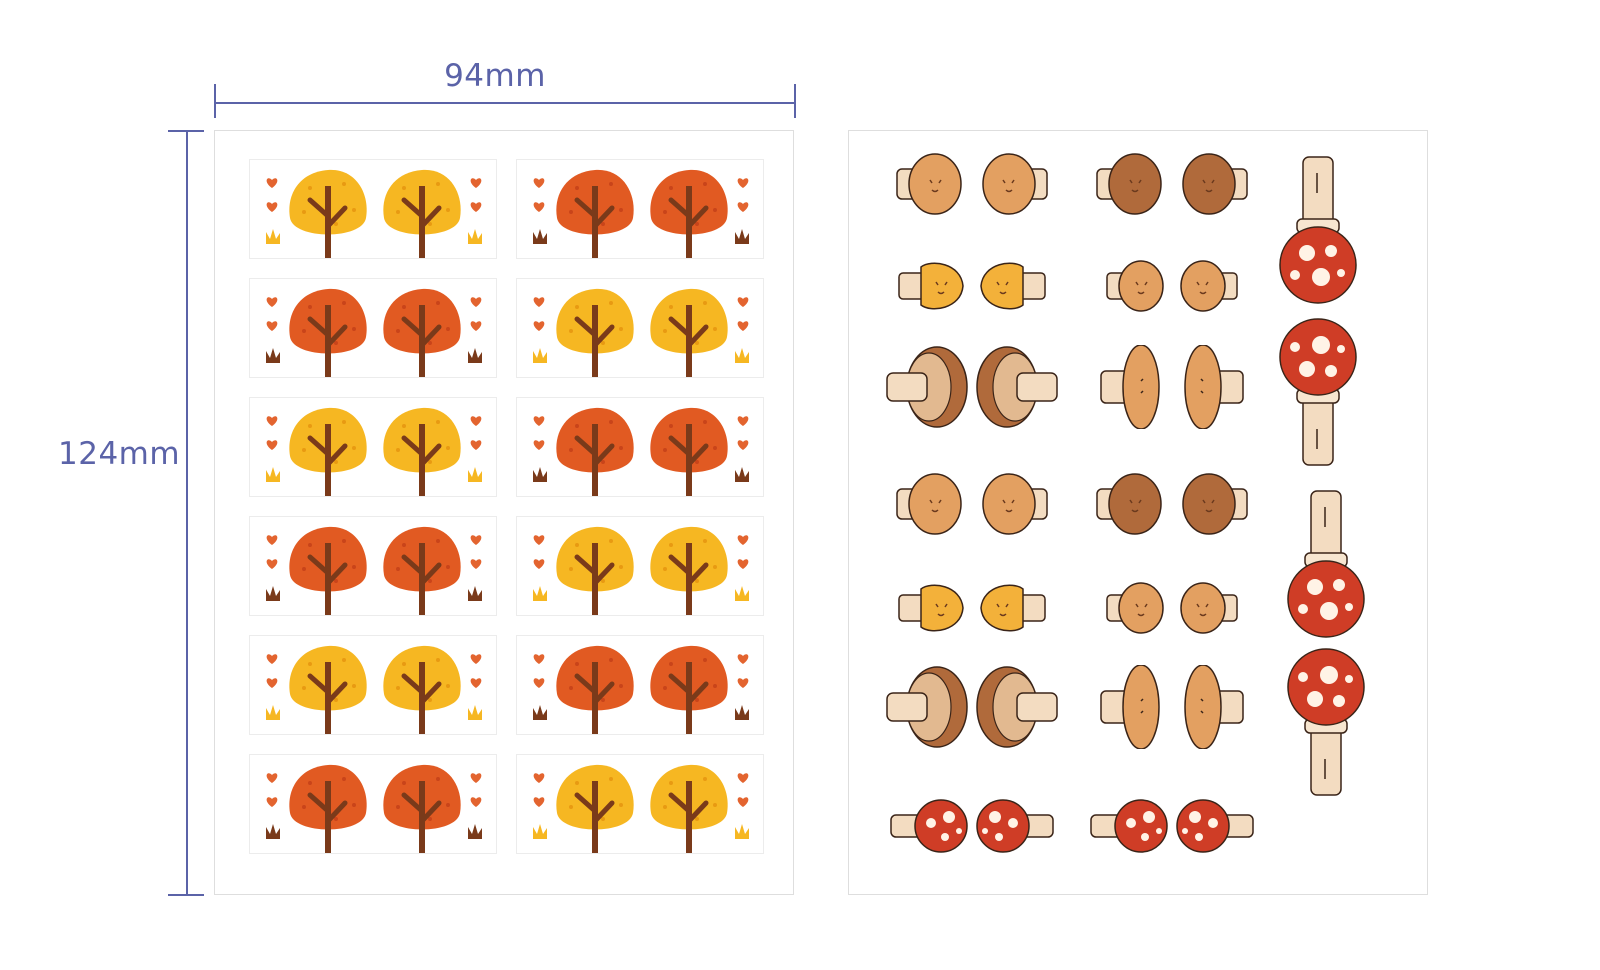 This screenshot has height=970, width=1600. I want to click on height-dimension-line, so click(187, 513).